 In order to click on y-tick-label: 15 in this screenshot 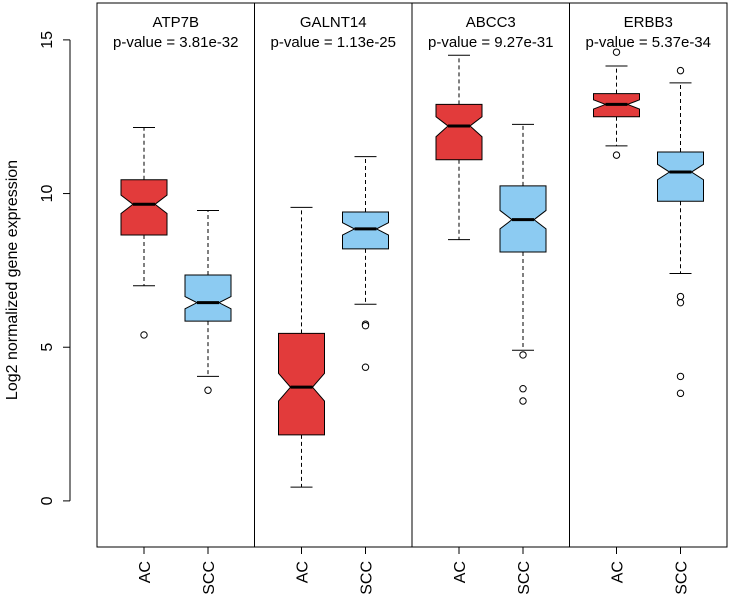, I will do `click(47, 40)`.